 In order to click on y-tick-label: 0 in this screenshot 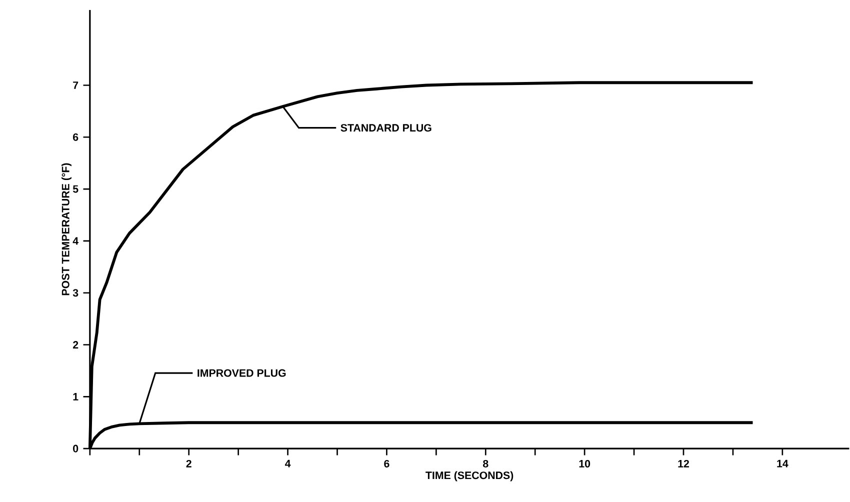, I will do `click(75, 449)`.